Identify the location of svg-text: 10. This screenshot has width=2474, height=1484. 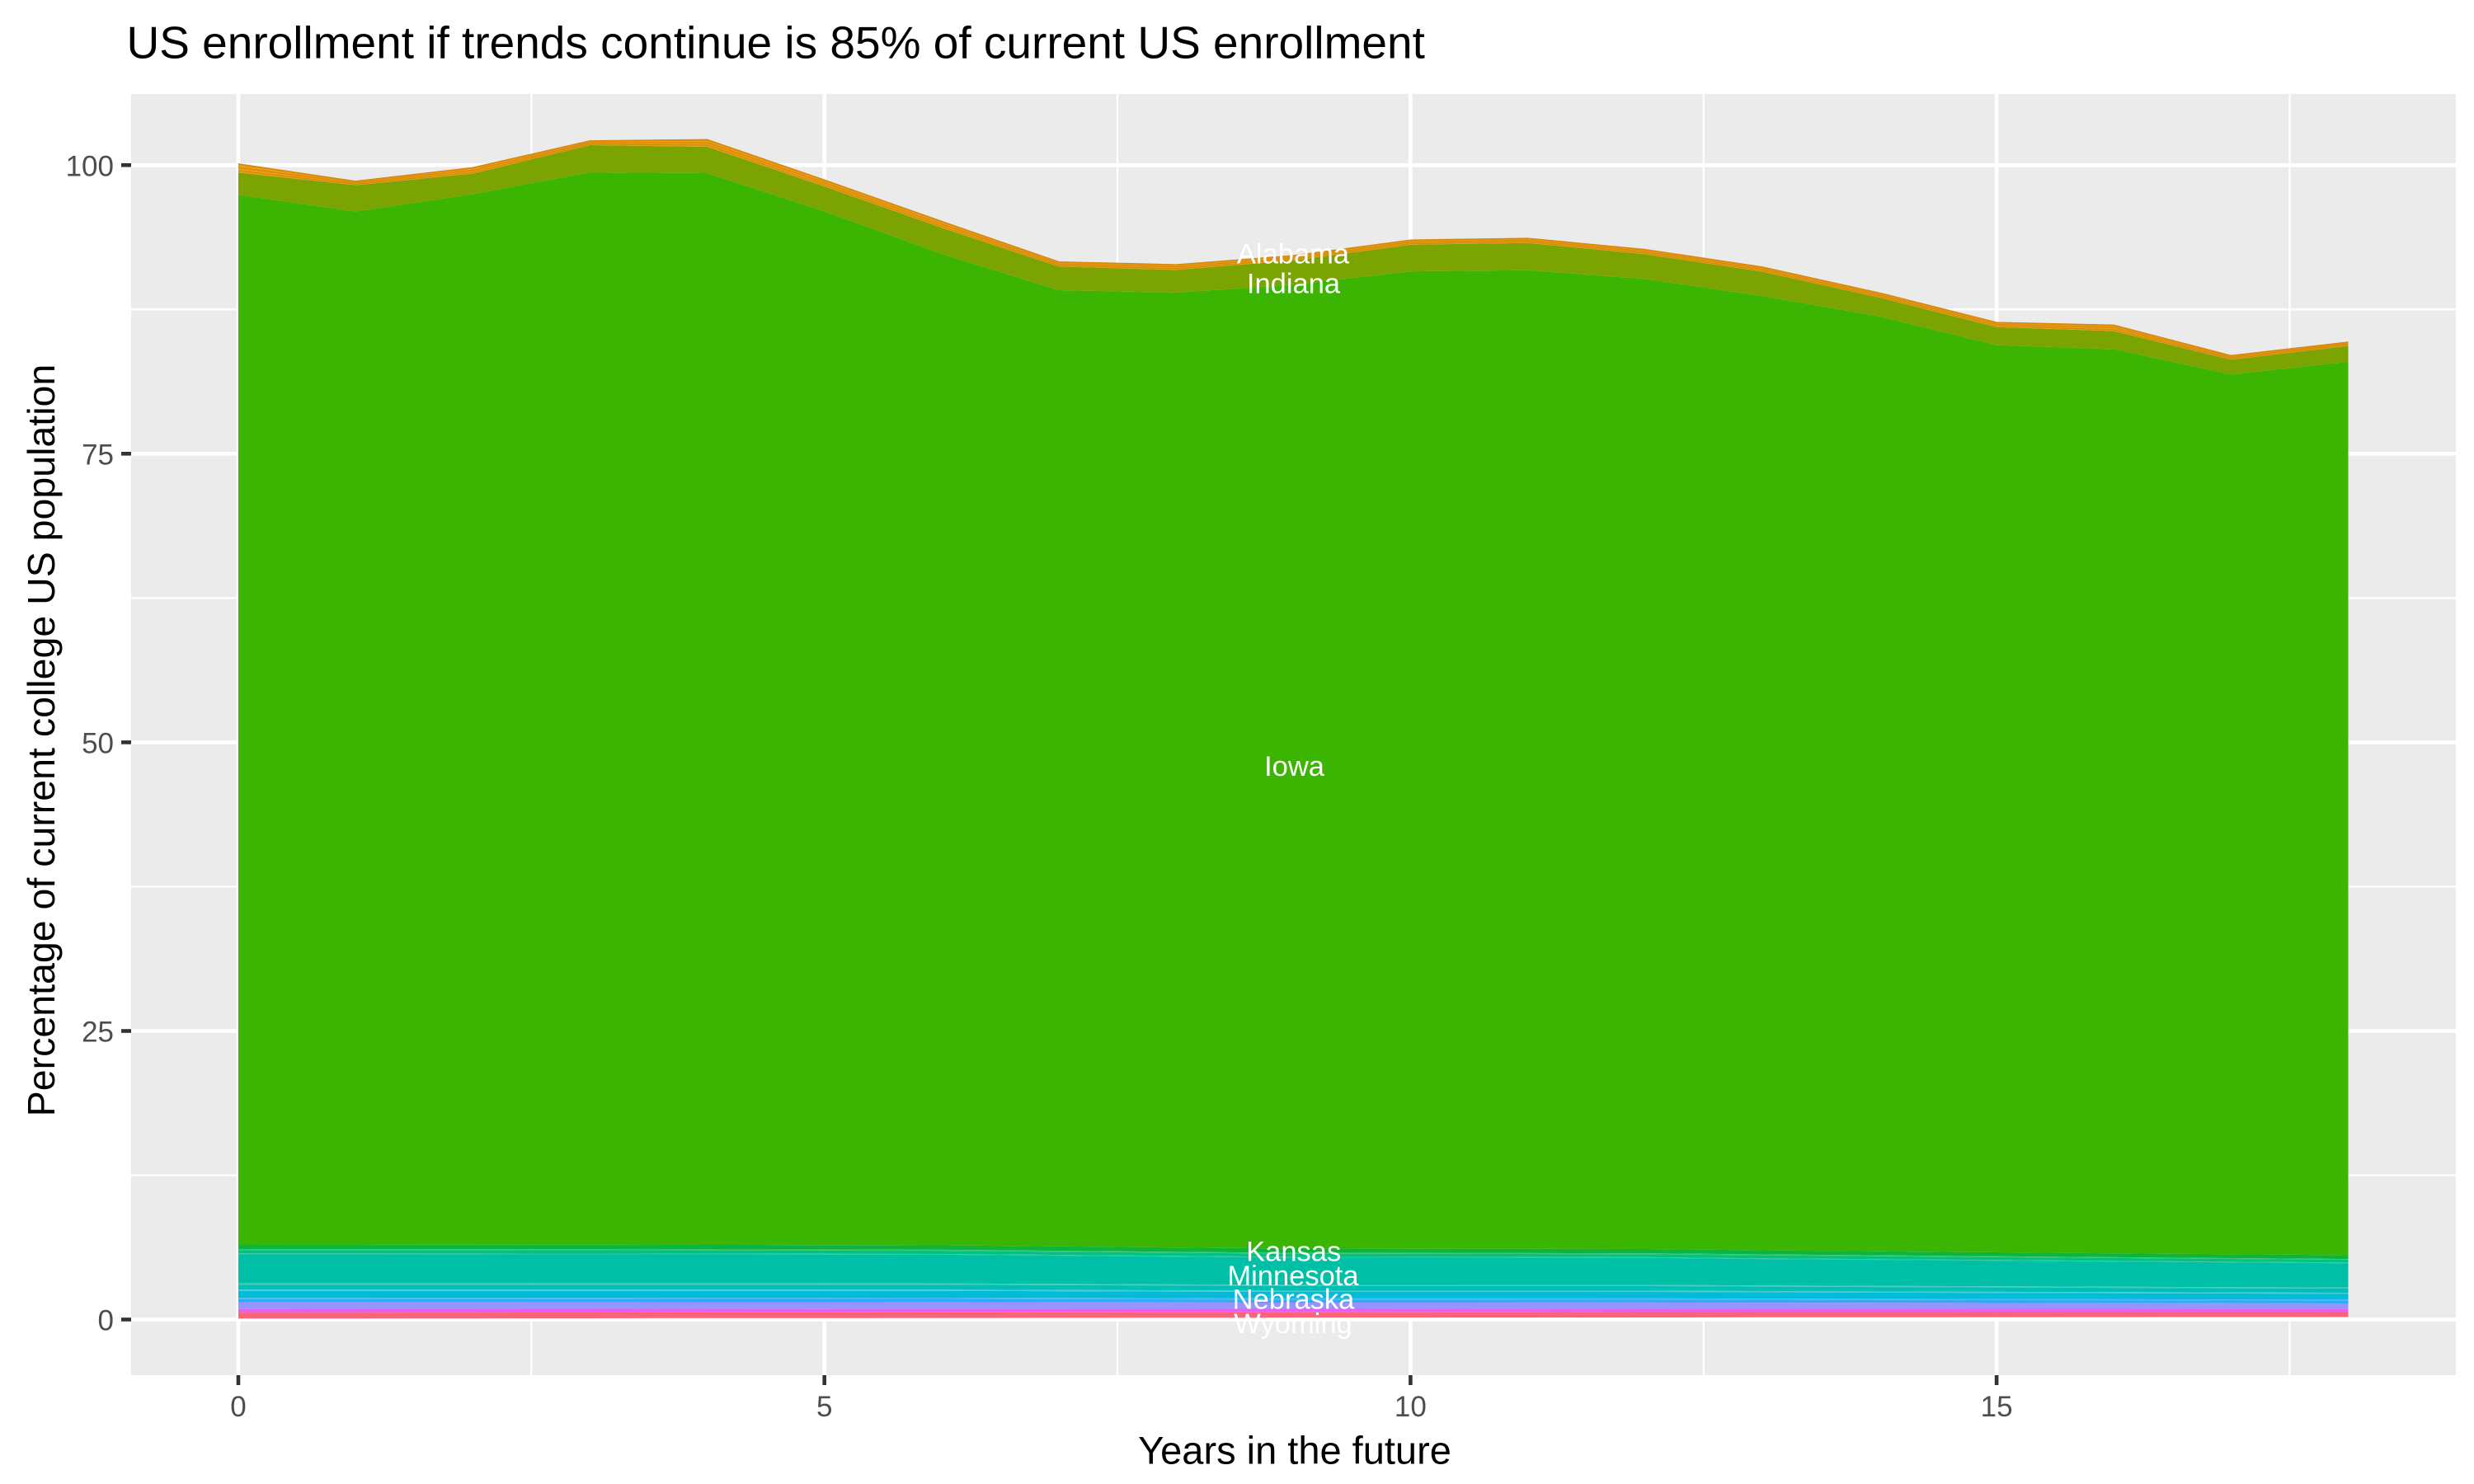
(1411, 1407).